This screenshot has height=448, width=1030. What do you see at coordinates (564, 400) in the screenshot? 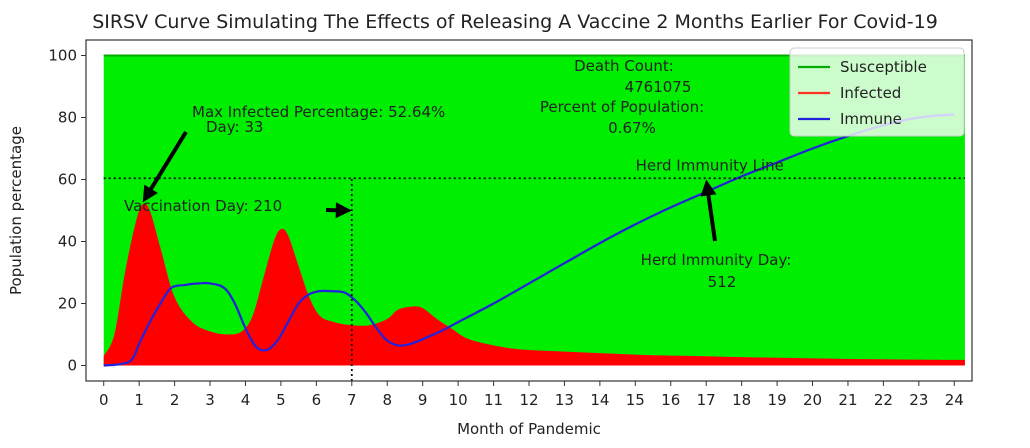
I see `x-tick-label-13: 13` at bounding box center [564, 400].